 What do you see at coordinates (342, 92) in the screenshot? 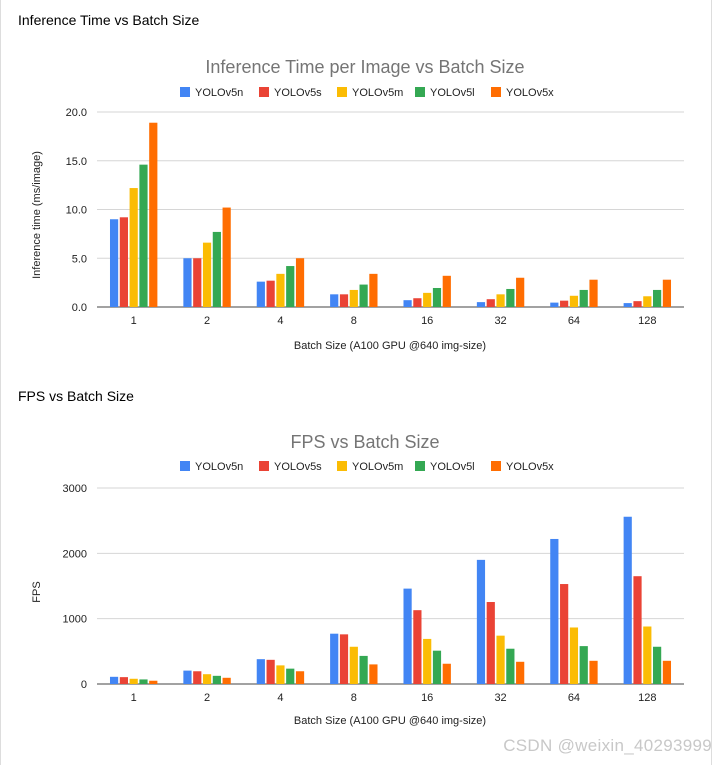
I see `inference-legend-swatch-yolov5m` at bounding box center [342, 92].